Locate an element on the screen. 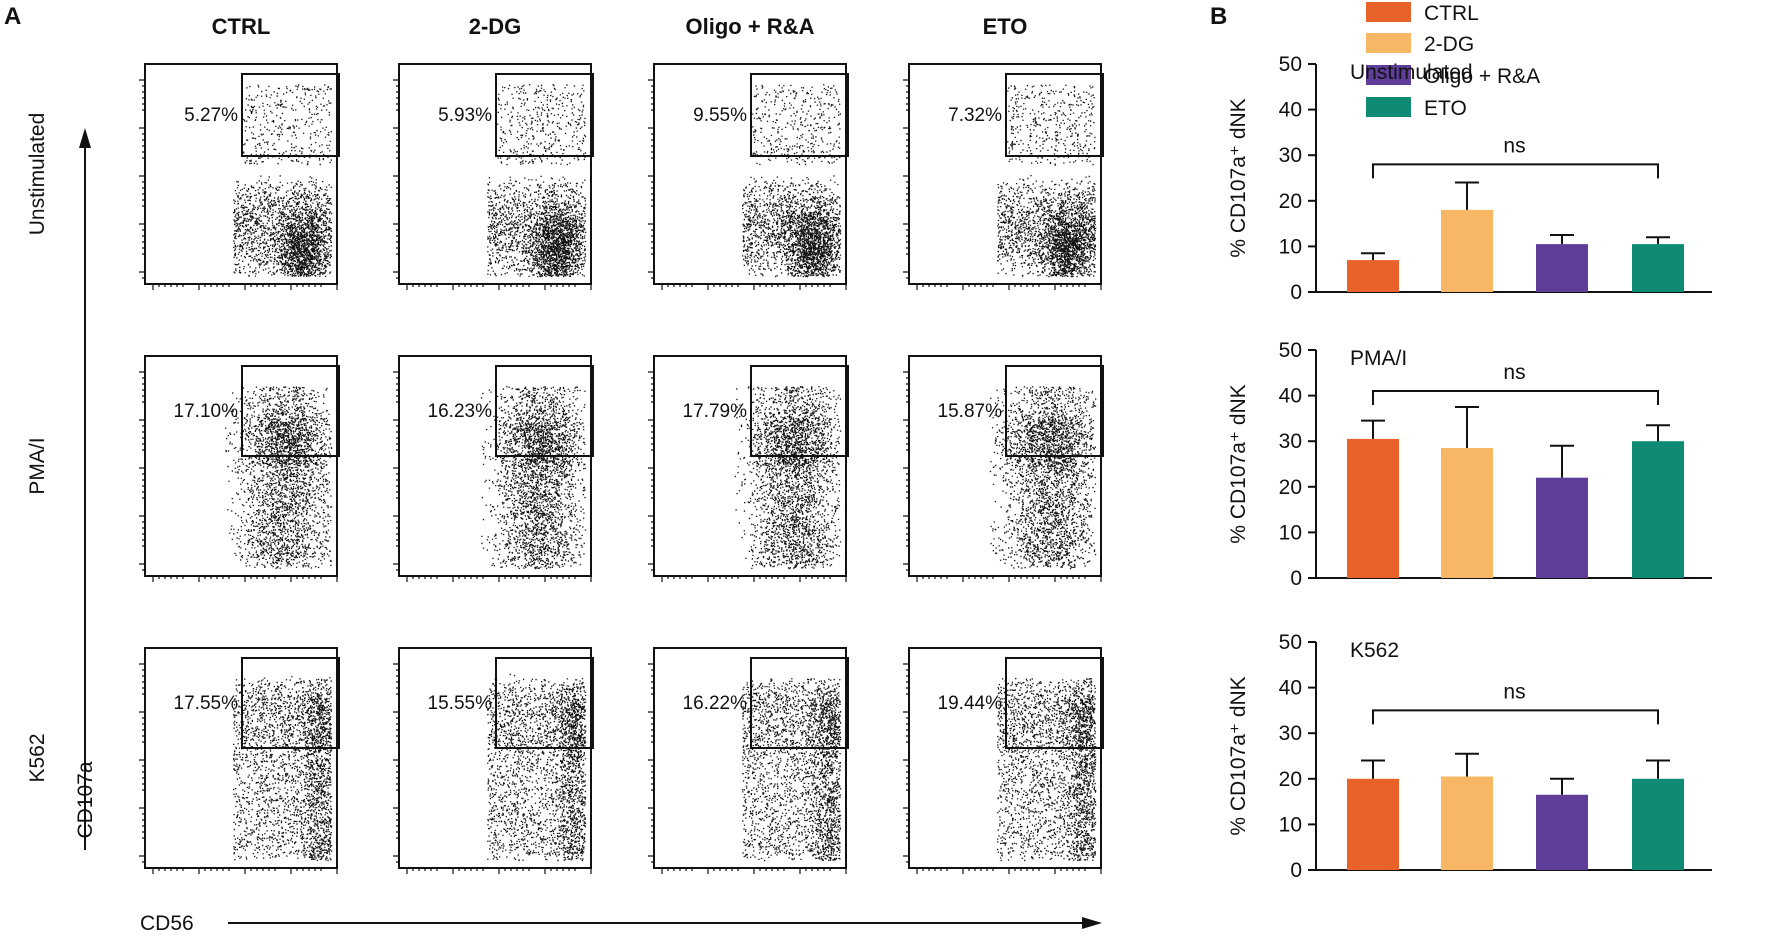 Image resolution: width=1789 pixels, height=938 pixels. flow-plot-r0-c1: 5.93% is located at coordinates (493, 176).